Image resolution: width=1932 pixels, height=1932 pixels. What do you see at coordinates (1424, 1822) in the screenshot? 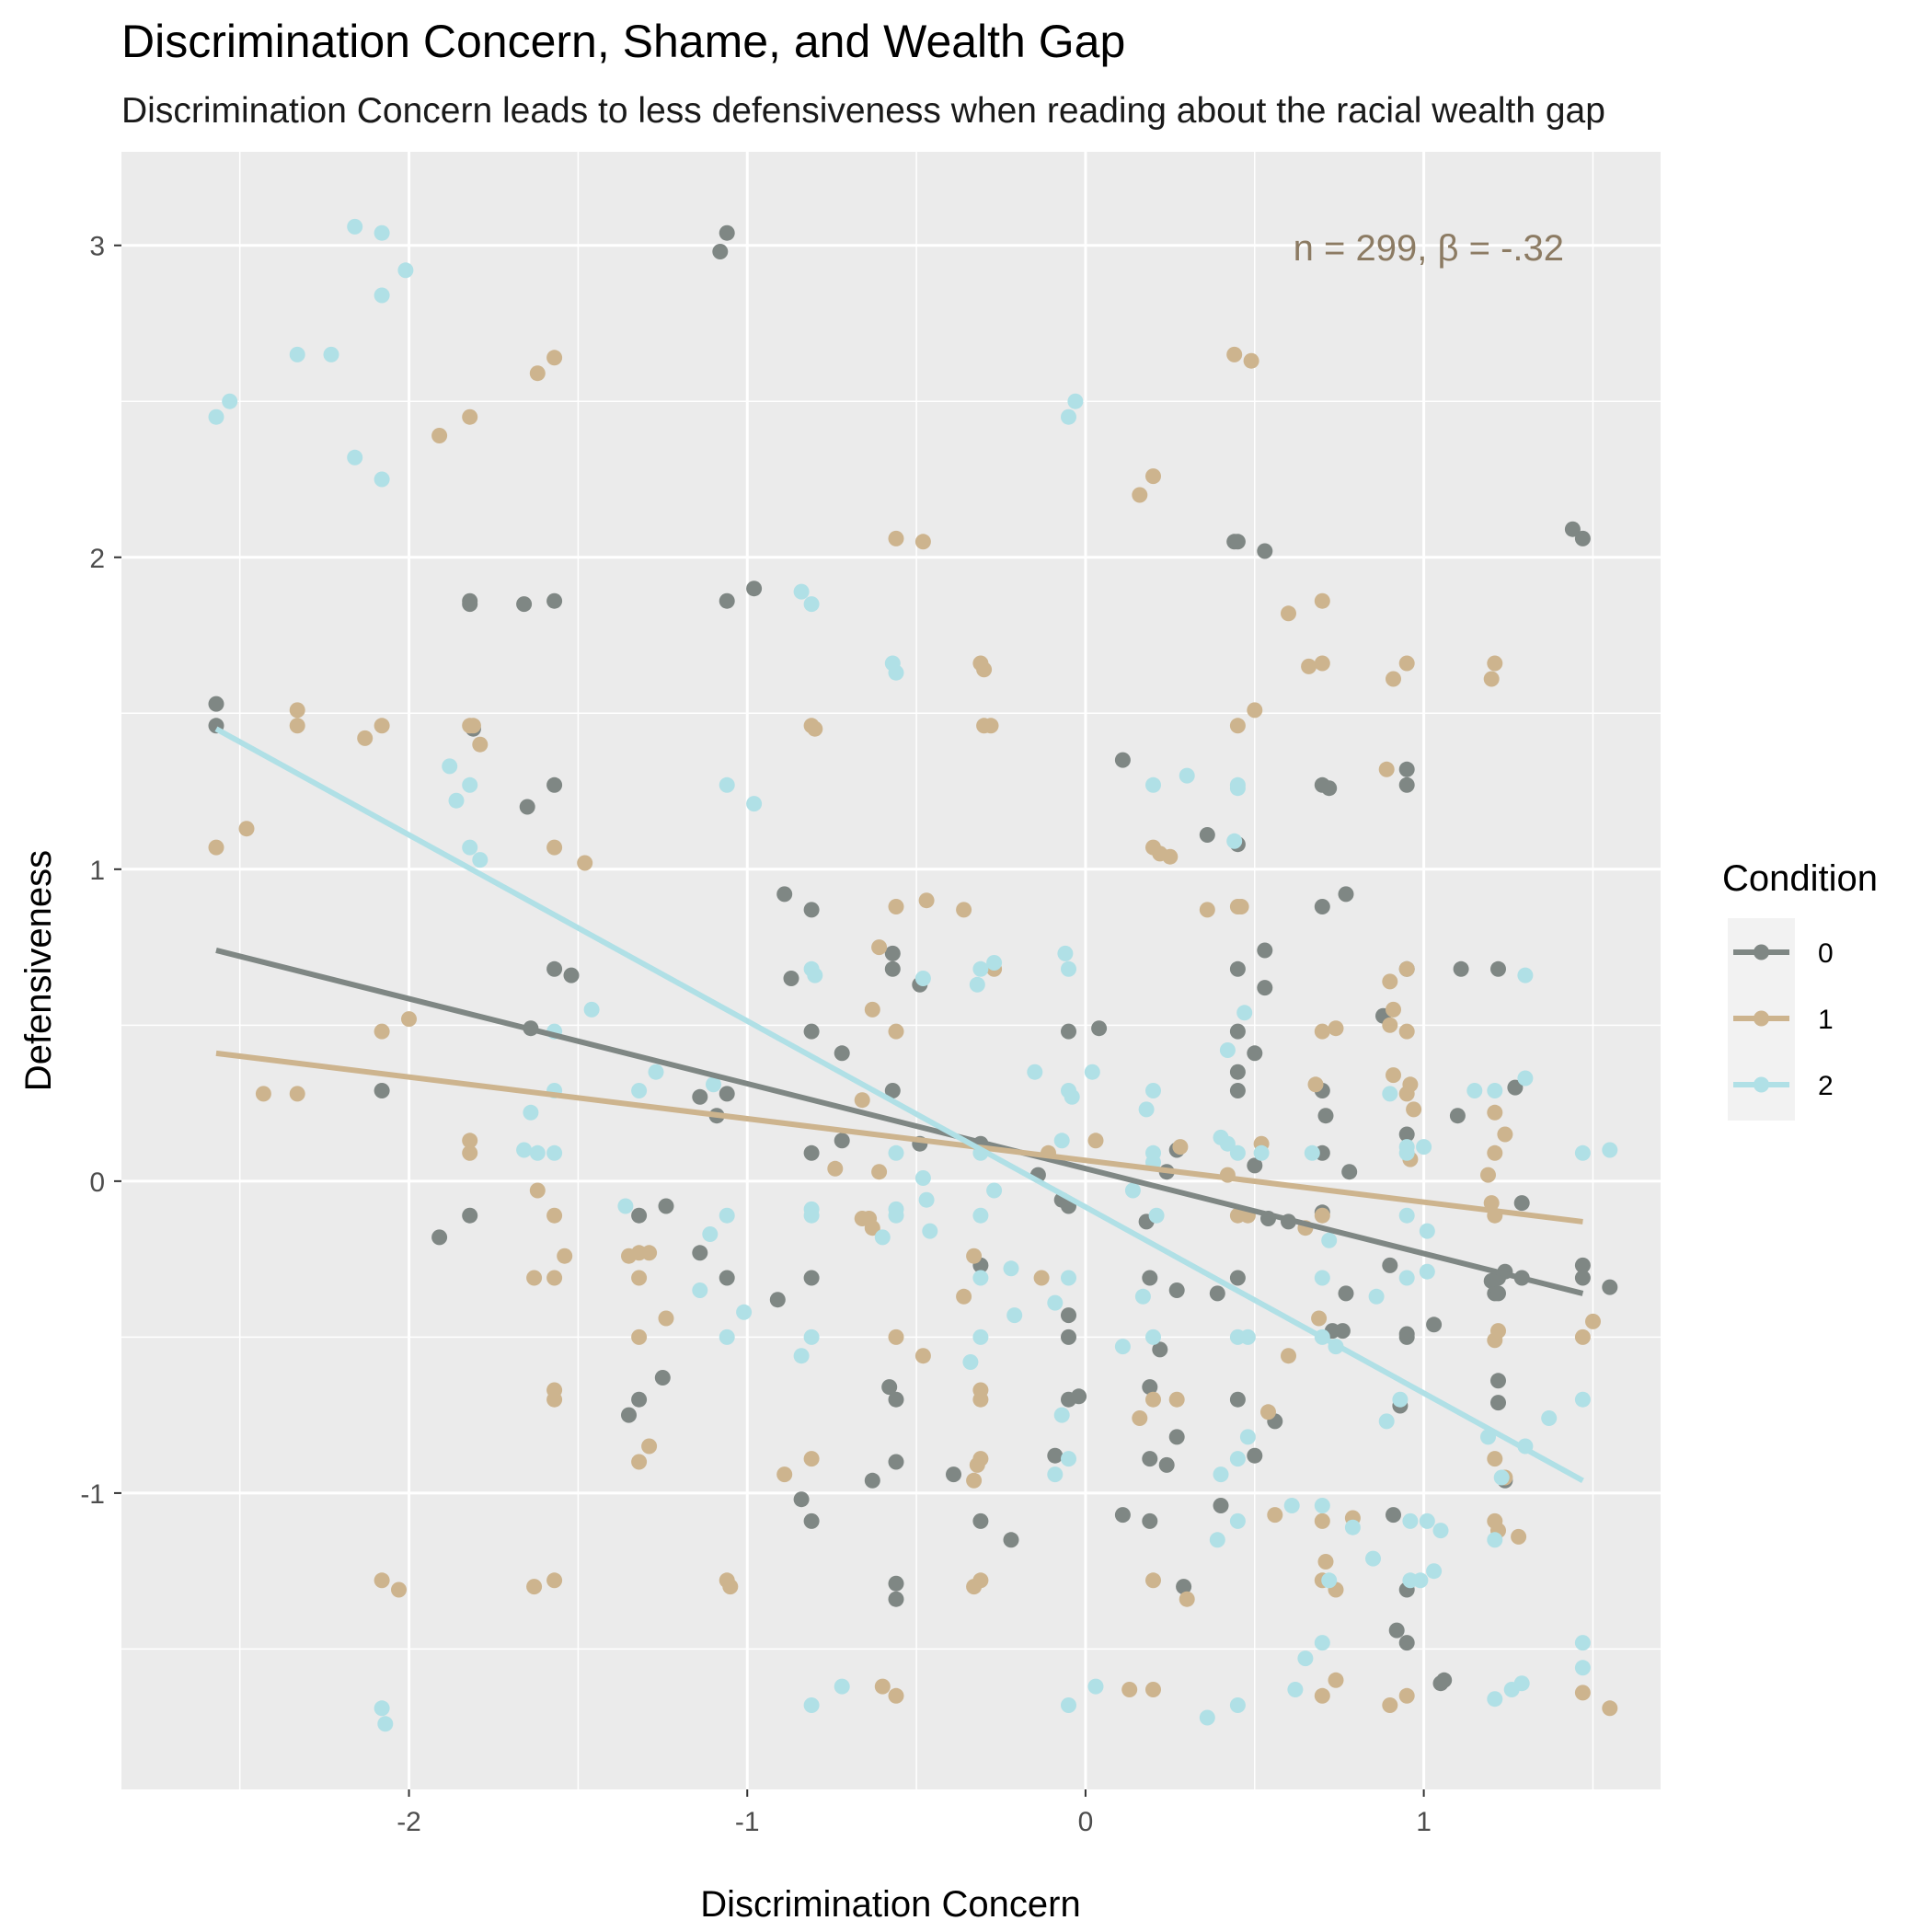
I see `x-tick-label: 1` at bounding box center [1424, 1822].